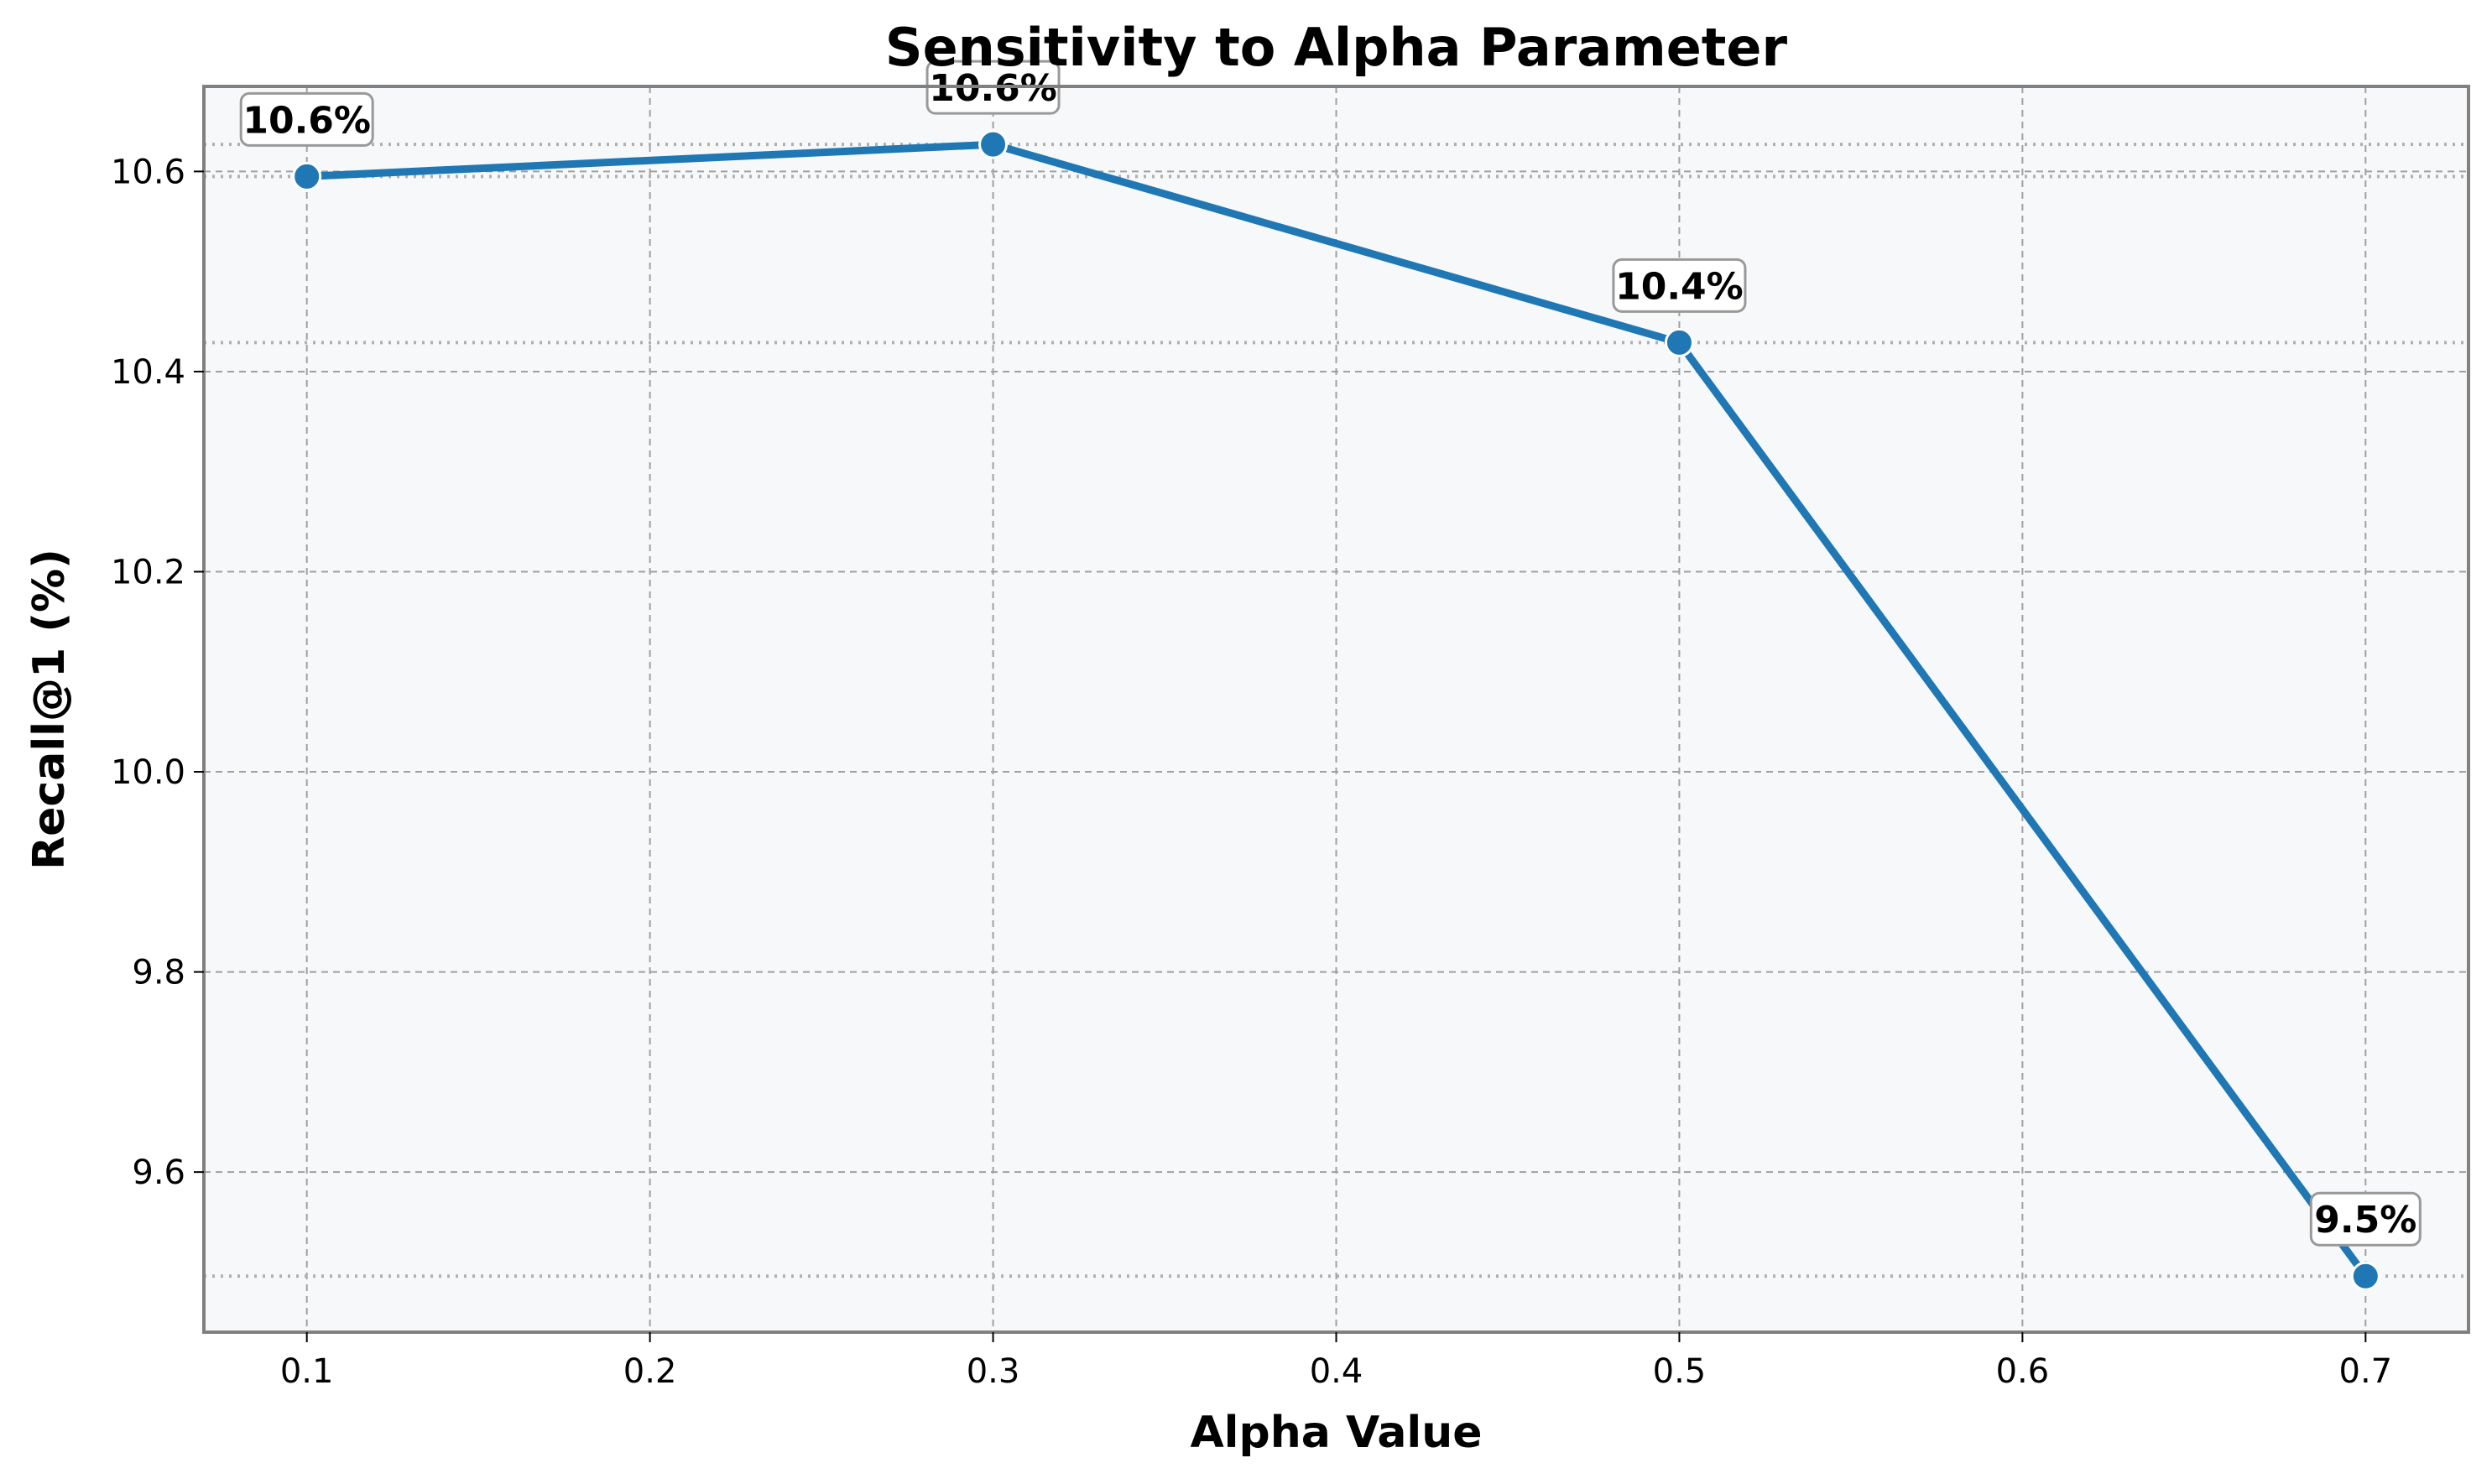 The image size is (2492, 1484). Describe the element at coordinates (994, 1371) in the screenshot. I see `x-tick-label: 0.3` at that location.